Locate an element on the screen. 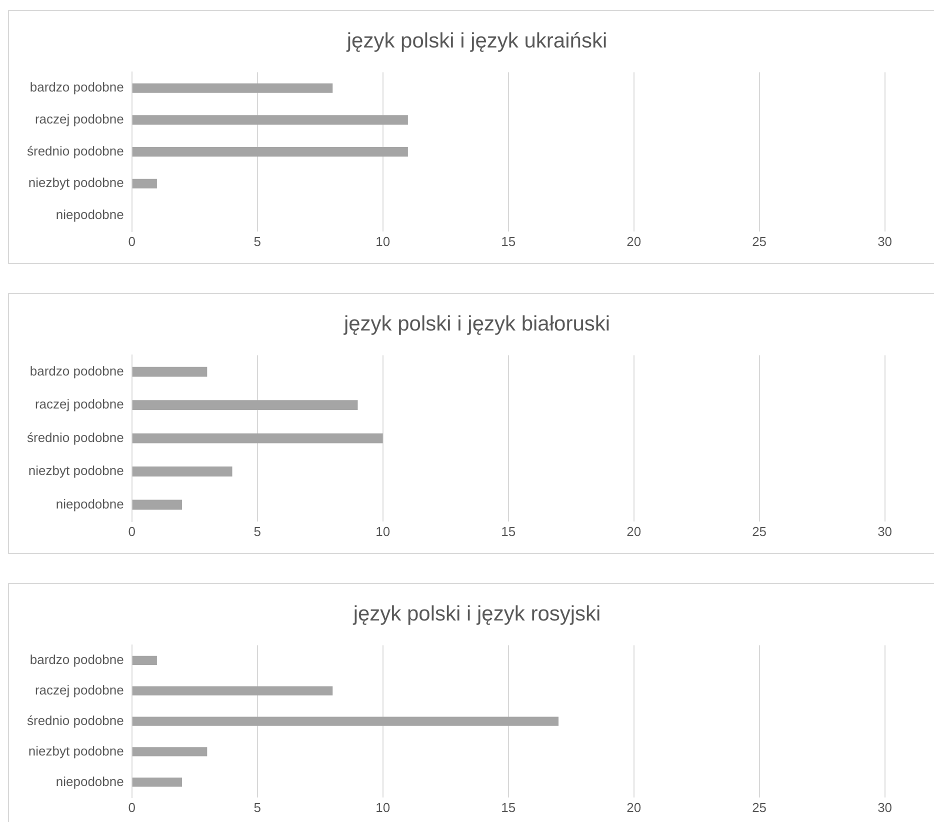 This screenshot has height=822, width=934. chart-title: język polski i język rosyjski is located at coordinates (476, 614).